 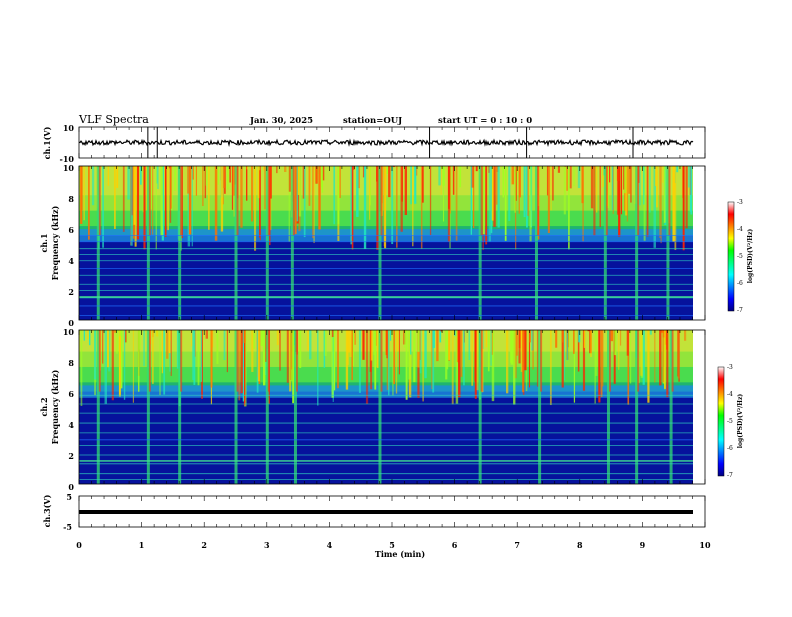 I want to click on sp2-ylabel-frequency: Frequency (kHz), so click(x=55, y=406).